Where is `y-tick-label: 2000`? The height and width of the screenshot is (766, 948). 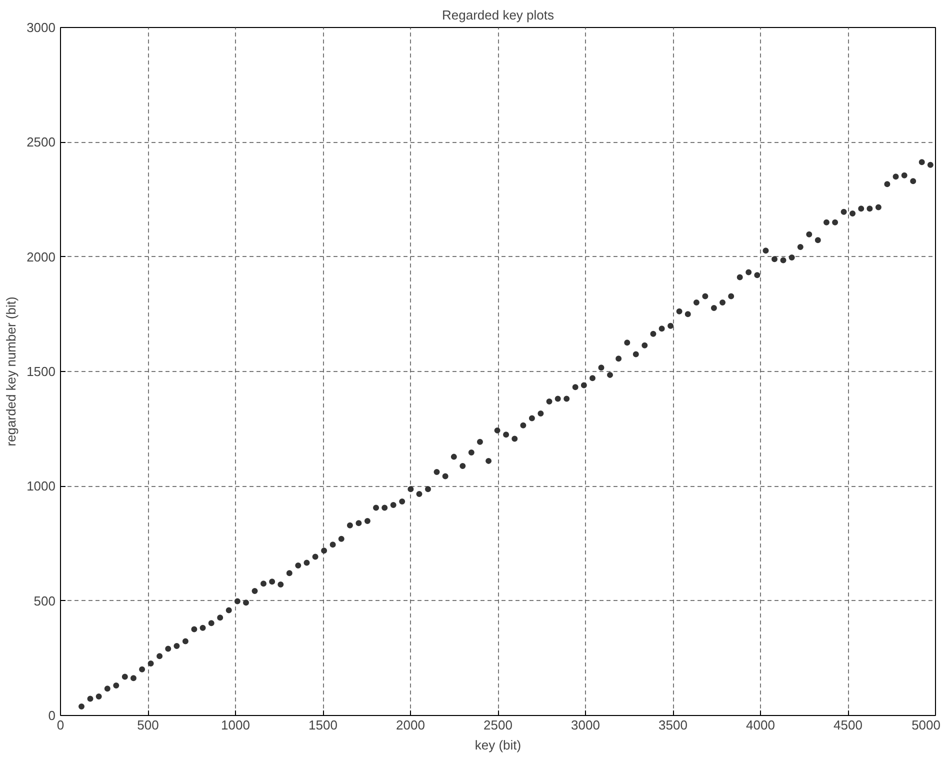 y-tick-label: 2000 is located at coordinates (41, 256).